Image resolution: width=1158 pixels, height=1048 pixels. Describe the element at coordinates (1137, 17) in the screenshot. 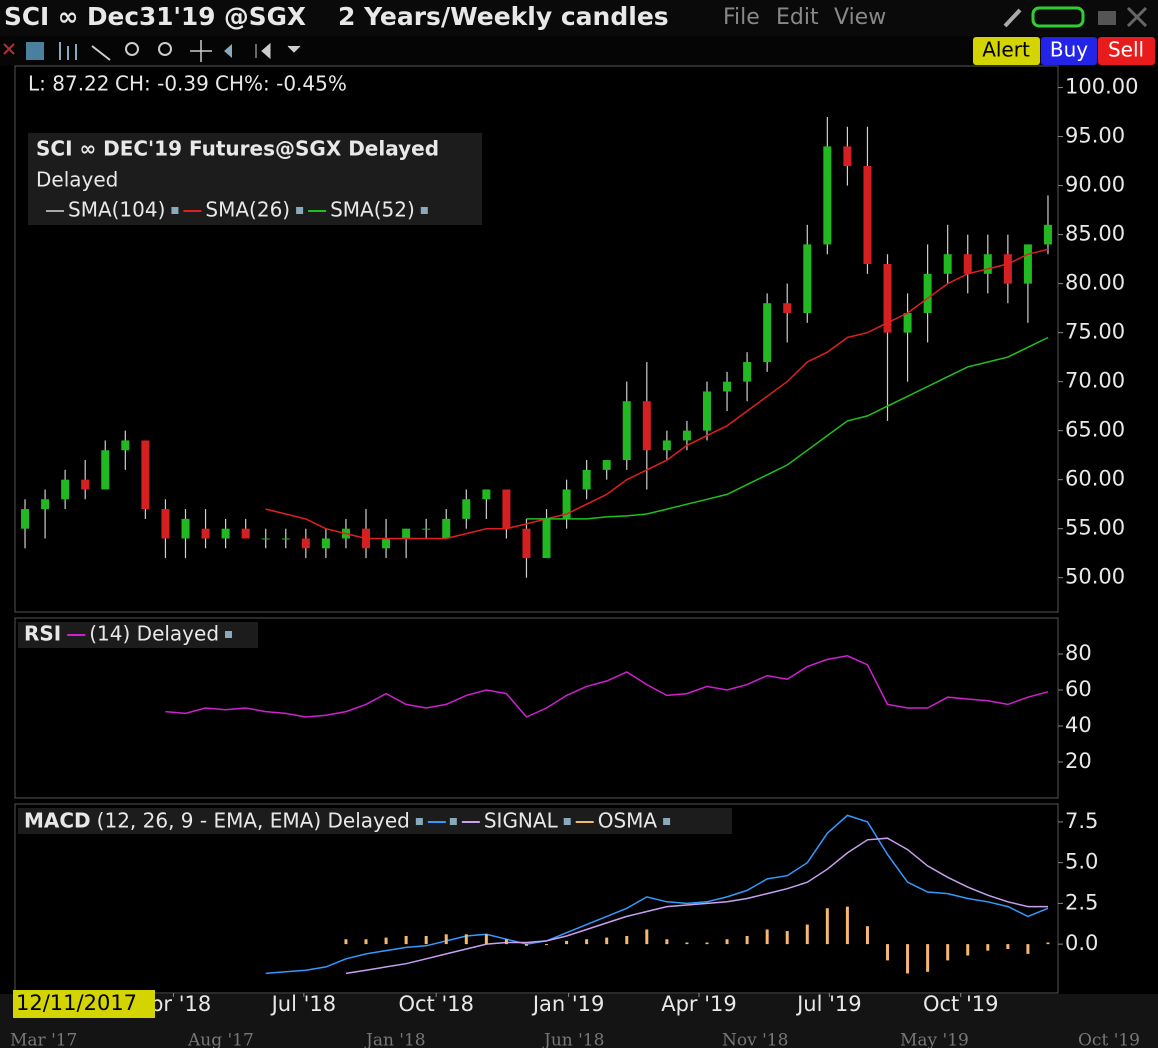

I see `close-icon` at that location.